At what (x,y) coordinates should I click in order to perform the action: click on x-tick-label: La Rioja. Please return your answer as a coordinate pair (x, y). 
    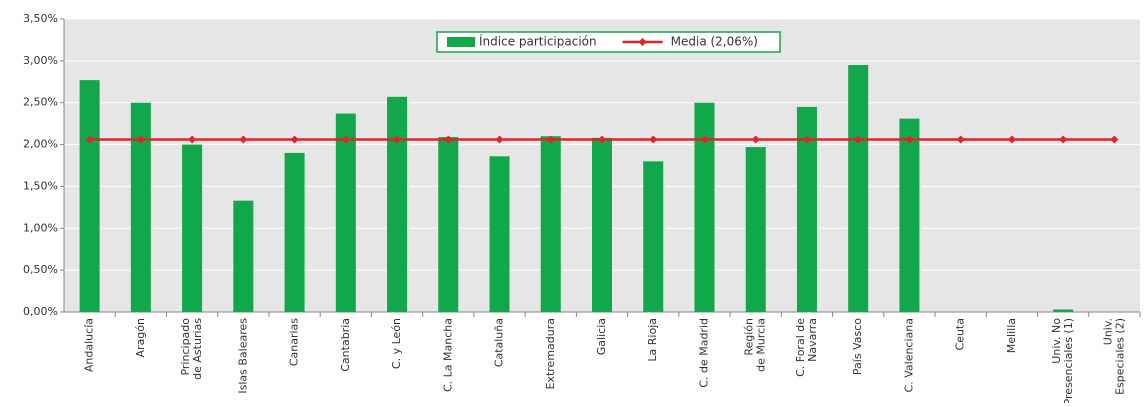
    Looking at the image, I should click on (652, 340).